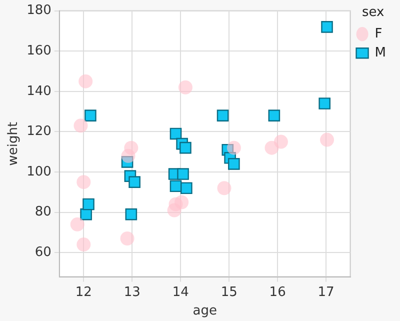  Describe the element at coordinates (43, 252) in the screenshot. I see `y-tick-label: 60` at that location.